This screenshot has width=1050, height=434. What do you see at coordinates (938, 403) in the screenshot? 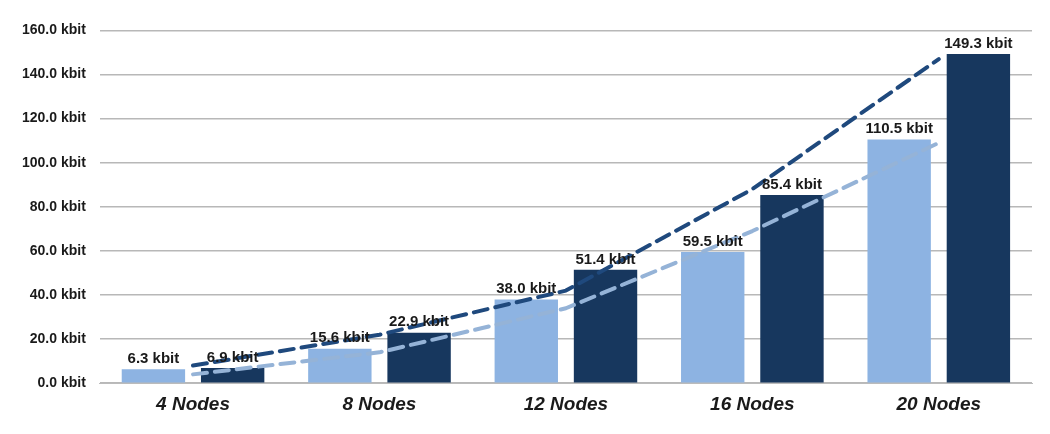
I see `x-tick-label: 20 Nodes` at bounding box center [938, 403].